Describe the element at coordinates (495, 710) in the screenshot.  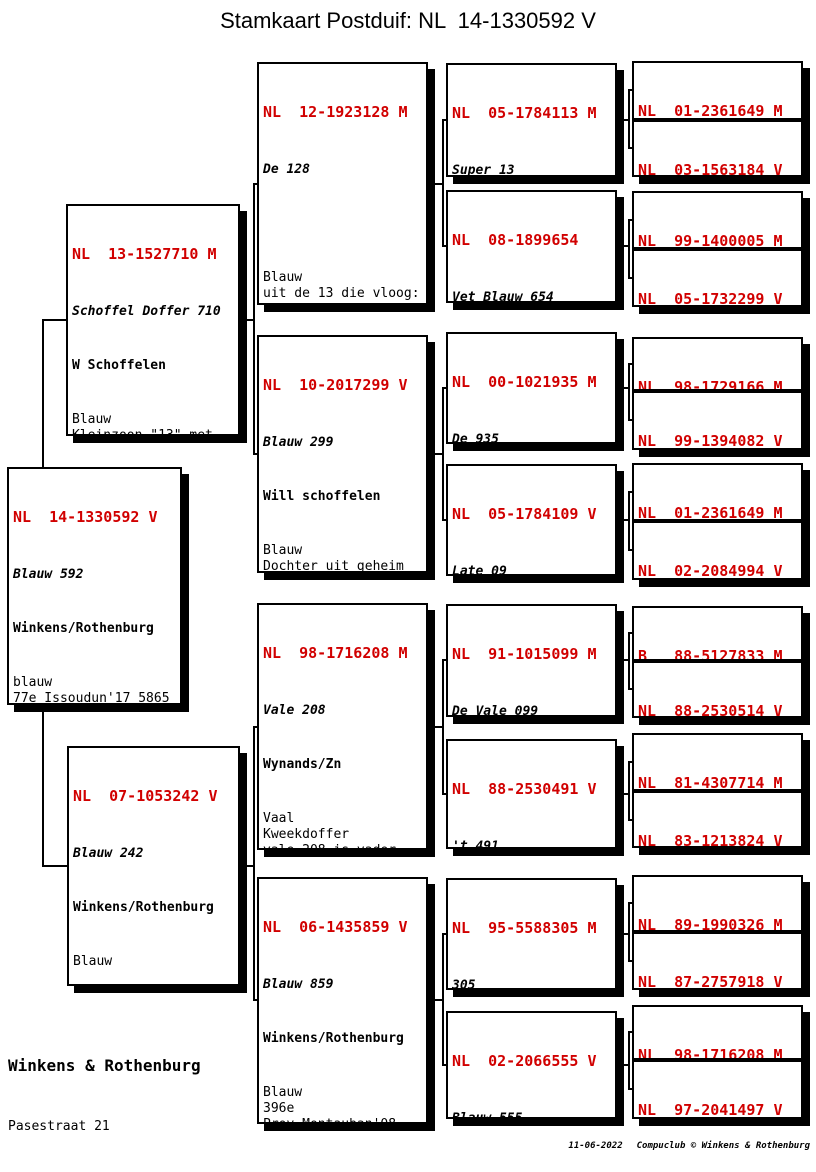
I see `pigeon-name: De Vale 099` at that location.